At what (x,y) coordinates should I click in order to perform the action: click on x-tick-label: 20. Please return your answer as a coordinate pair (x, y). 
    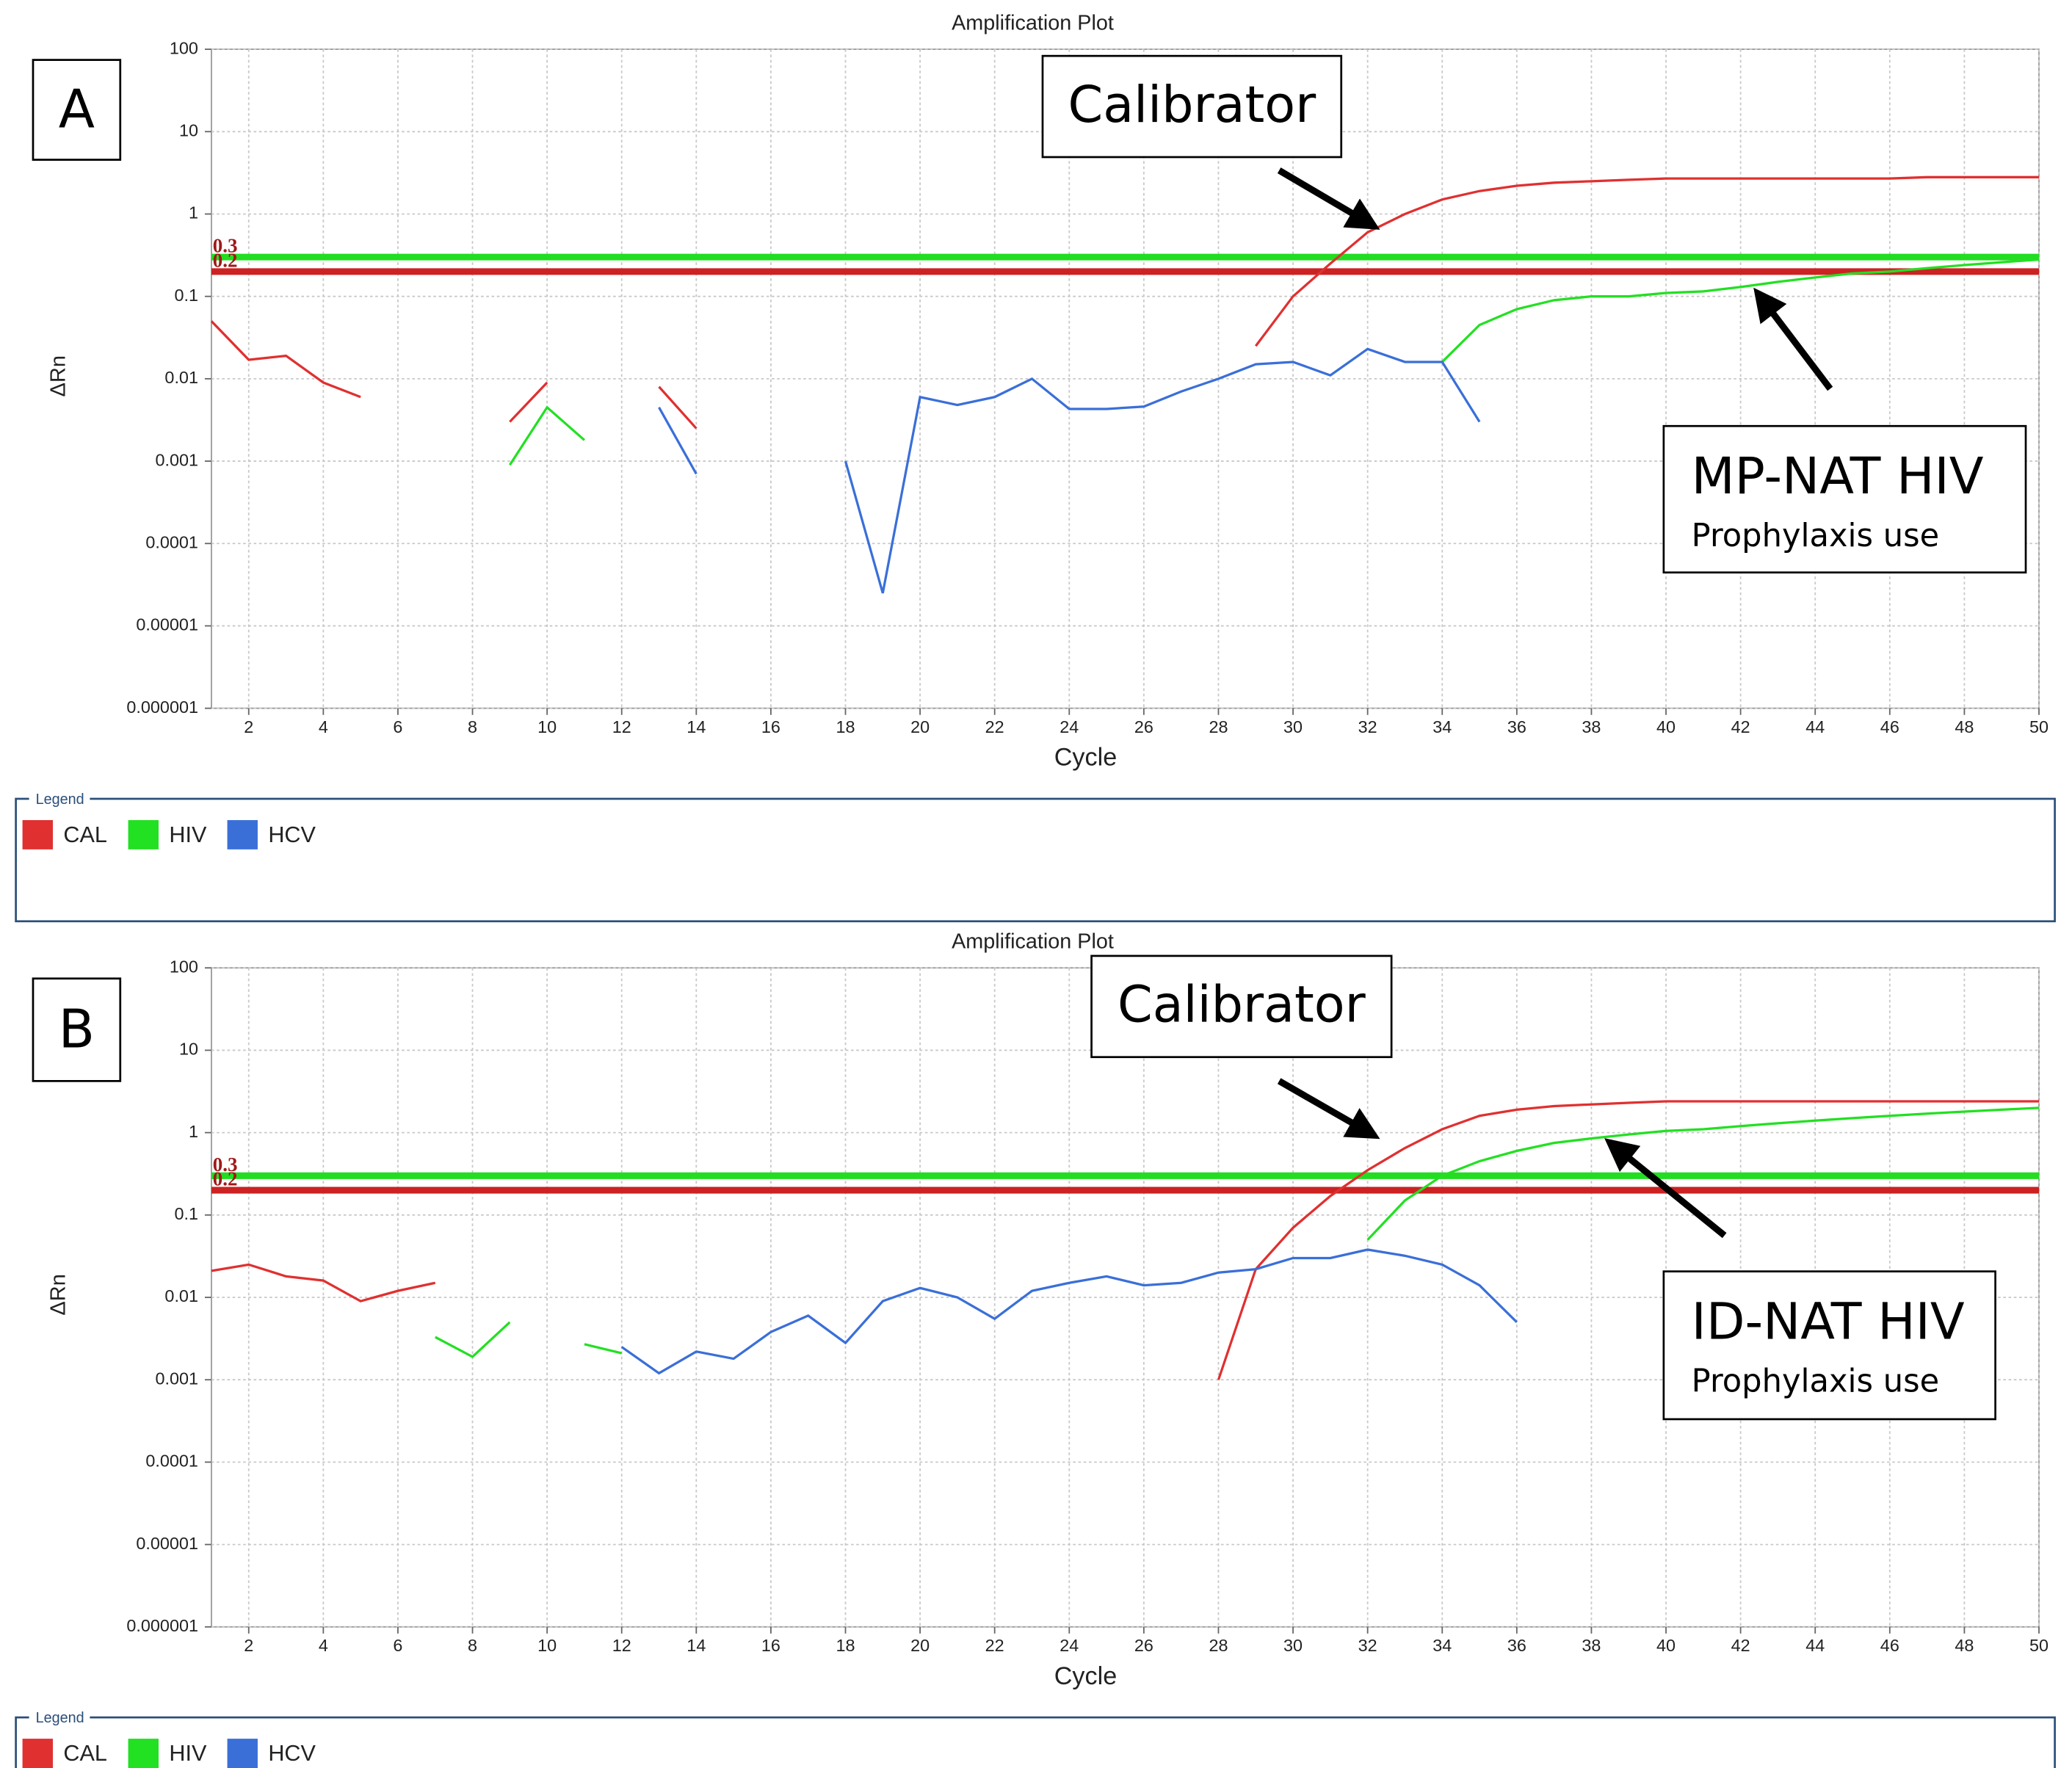
    Looking at the image, I should click on (920, 1646).